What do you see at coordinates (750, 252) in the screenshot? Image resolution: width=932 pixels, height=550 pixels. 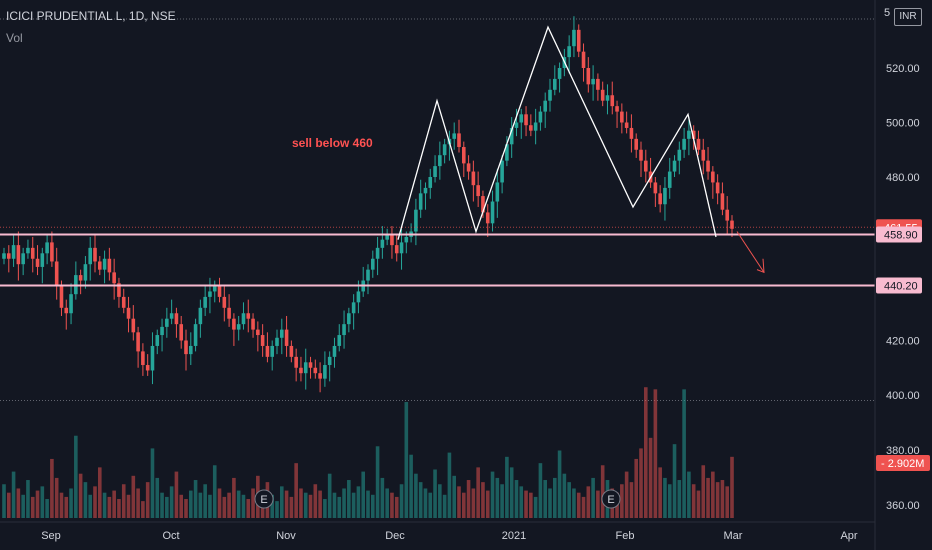 I see `down-arrow-shaft` at bounding box center [750, 252].